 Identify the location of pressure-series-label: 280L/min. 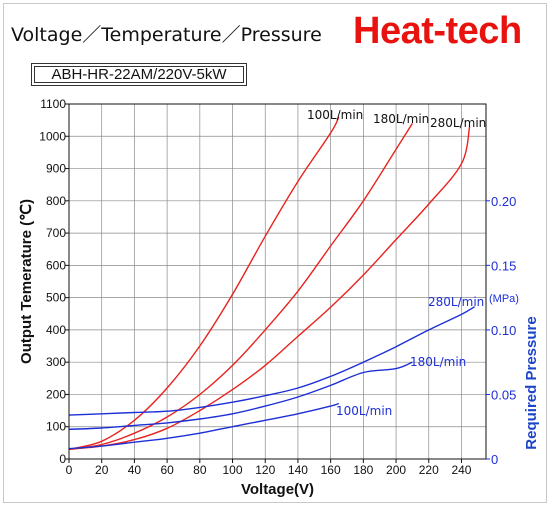
(456, 302).